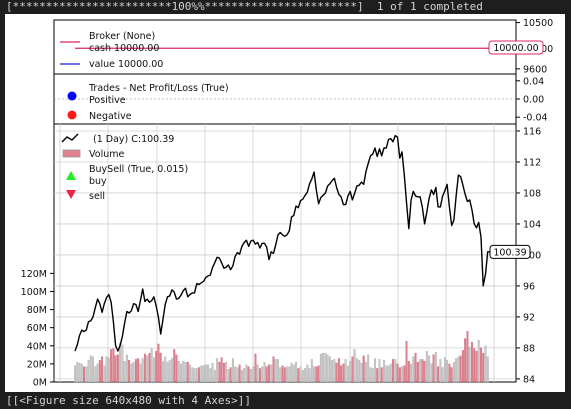  I want to click on price-tick-label: 96, so click(529, 286).